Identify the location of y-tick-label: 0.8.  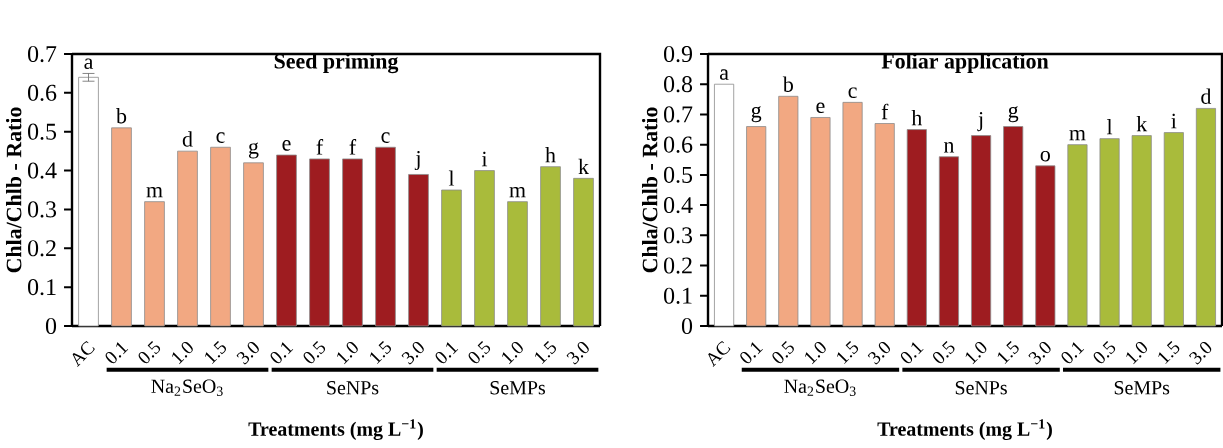
(678, 84).